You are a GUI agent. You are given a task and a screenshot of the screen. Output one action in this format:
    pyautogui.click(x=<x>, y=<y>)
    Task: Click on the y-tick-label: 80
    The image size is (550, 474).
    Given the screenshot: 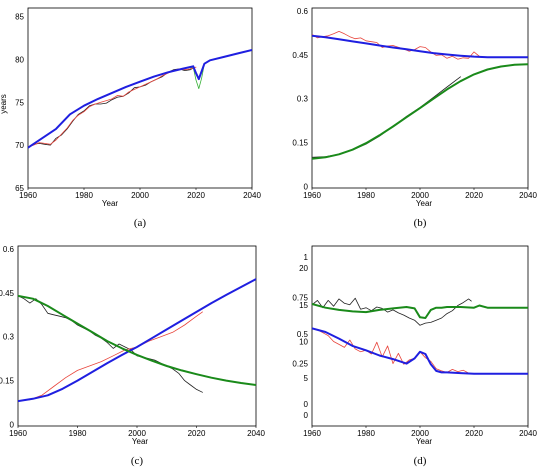 What is the action you would take?
    pyautogui.click(x=19, y=59)
    